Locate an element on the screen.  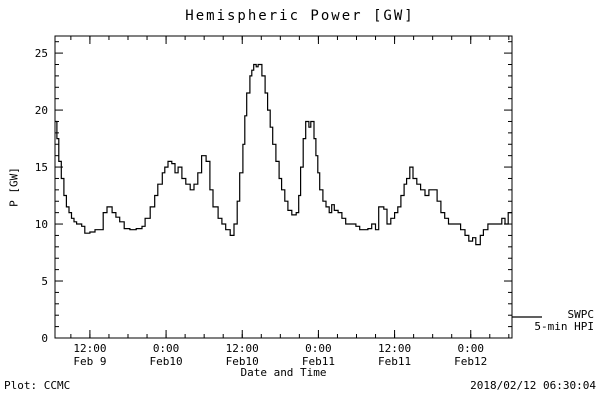
svg-text: 0 is located at coordinates (44, 338).